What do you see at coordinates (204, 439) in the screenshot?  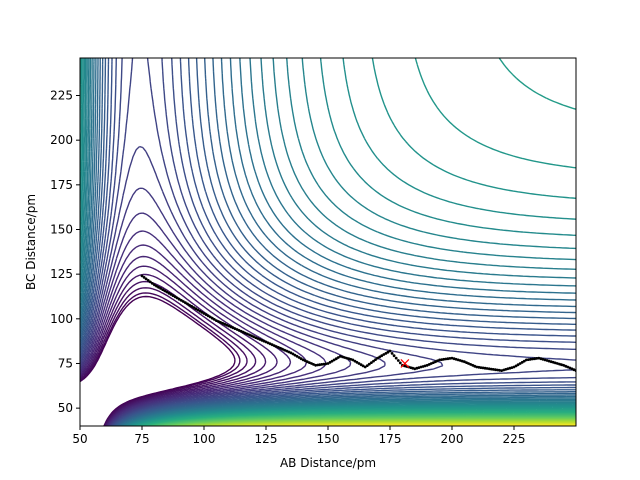 I see `x-tick-label: 100` at bounding box center [204, 439].